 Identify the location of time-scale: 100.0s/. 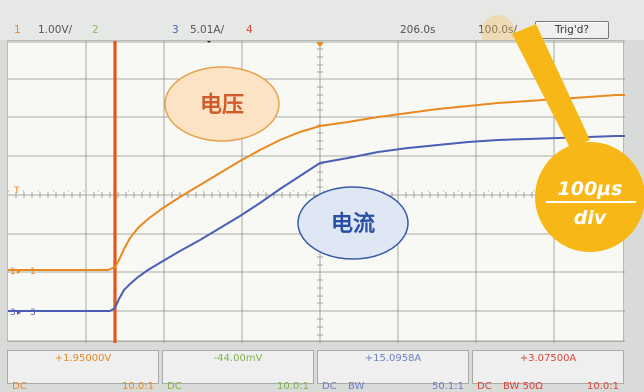
(498, 30).